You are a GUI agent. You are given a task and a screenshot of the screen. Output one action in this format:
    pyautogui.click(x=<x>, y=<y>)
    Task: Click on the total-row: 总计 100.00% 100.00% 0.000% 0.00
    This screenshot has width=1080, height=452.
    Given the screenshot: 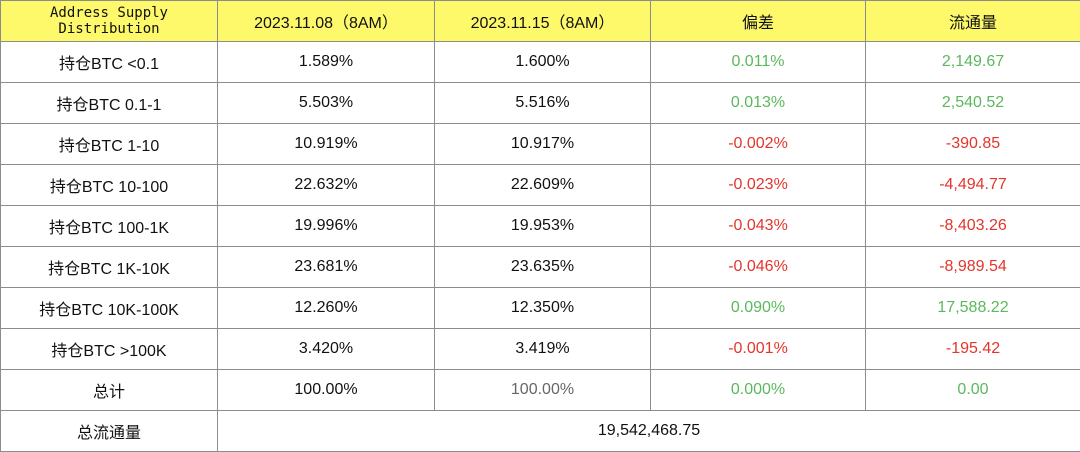 What is the action you would take?
    pyautogui.click(x=540, y=390)
    